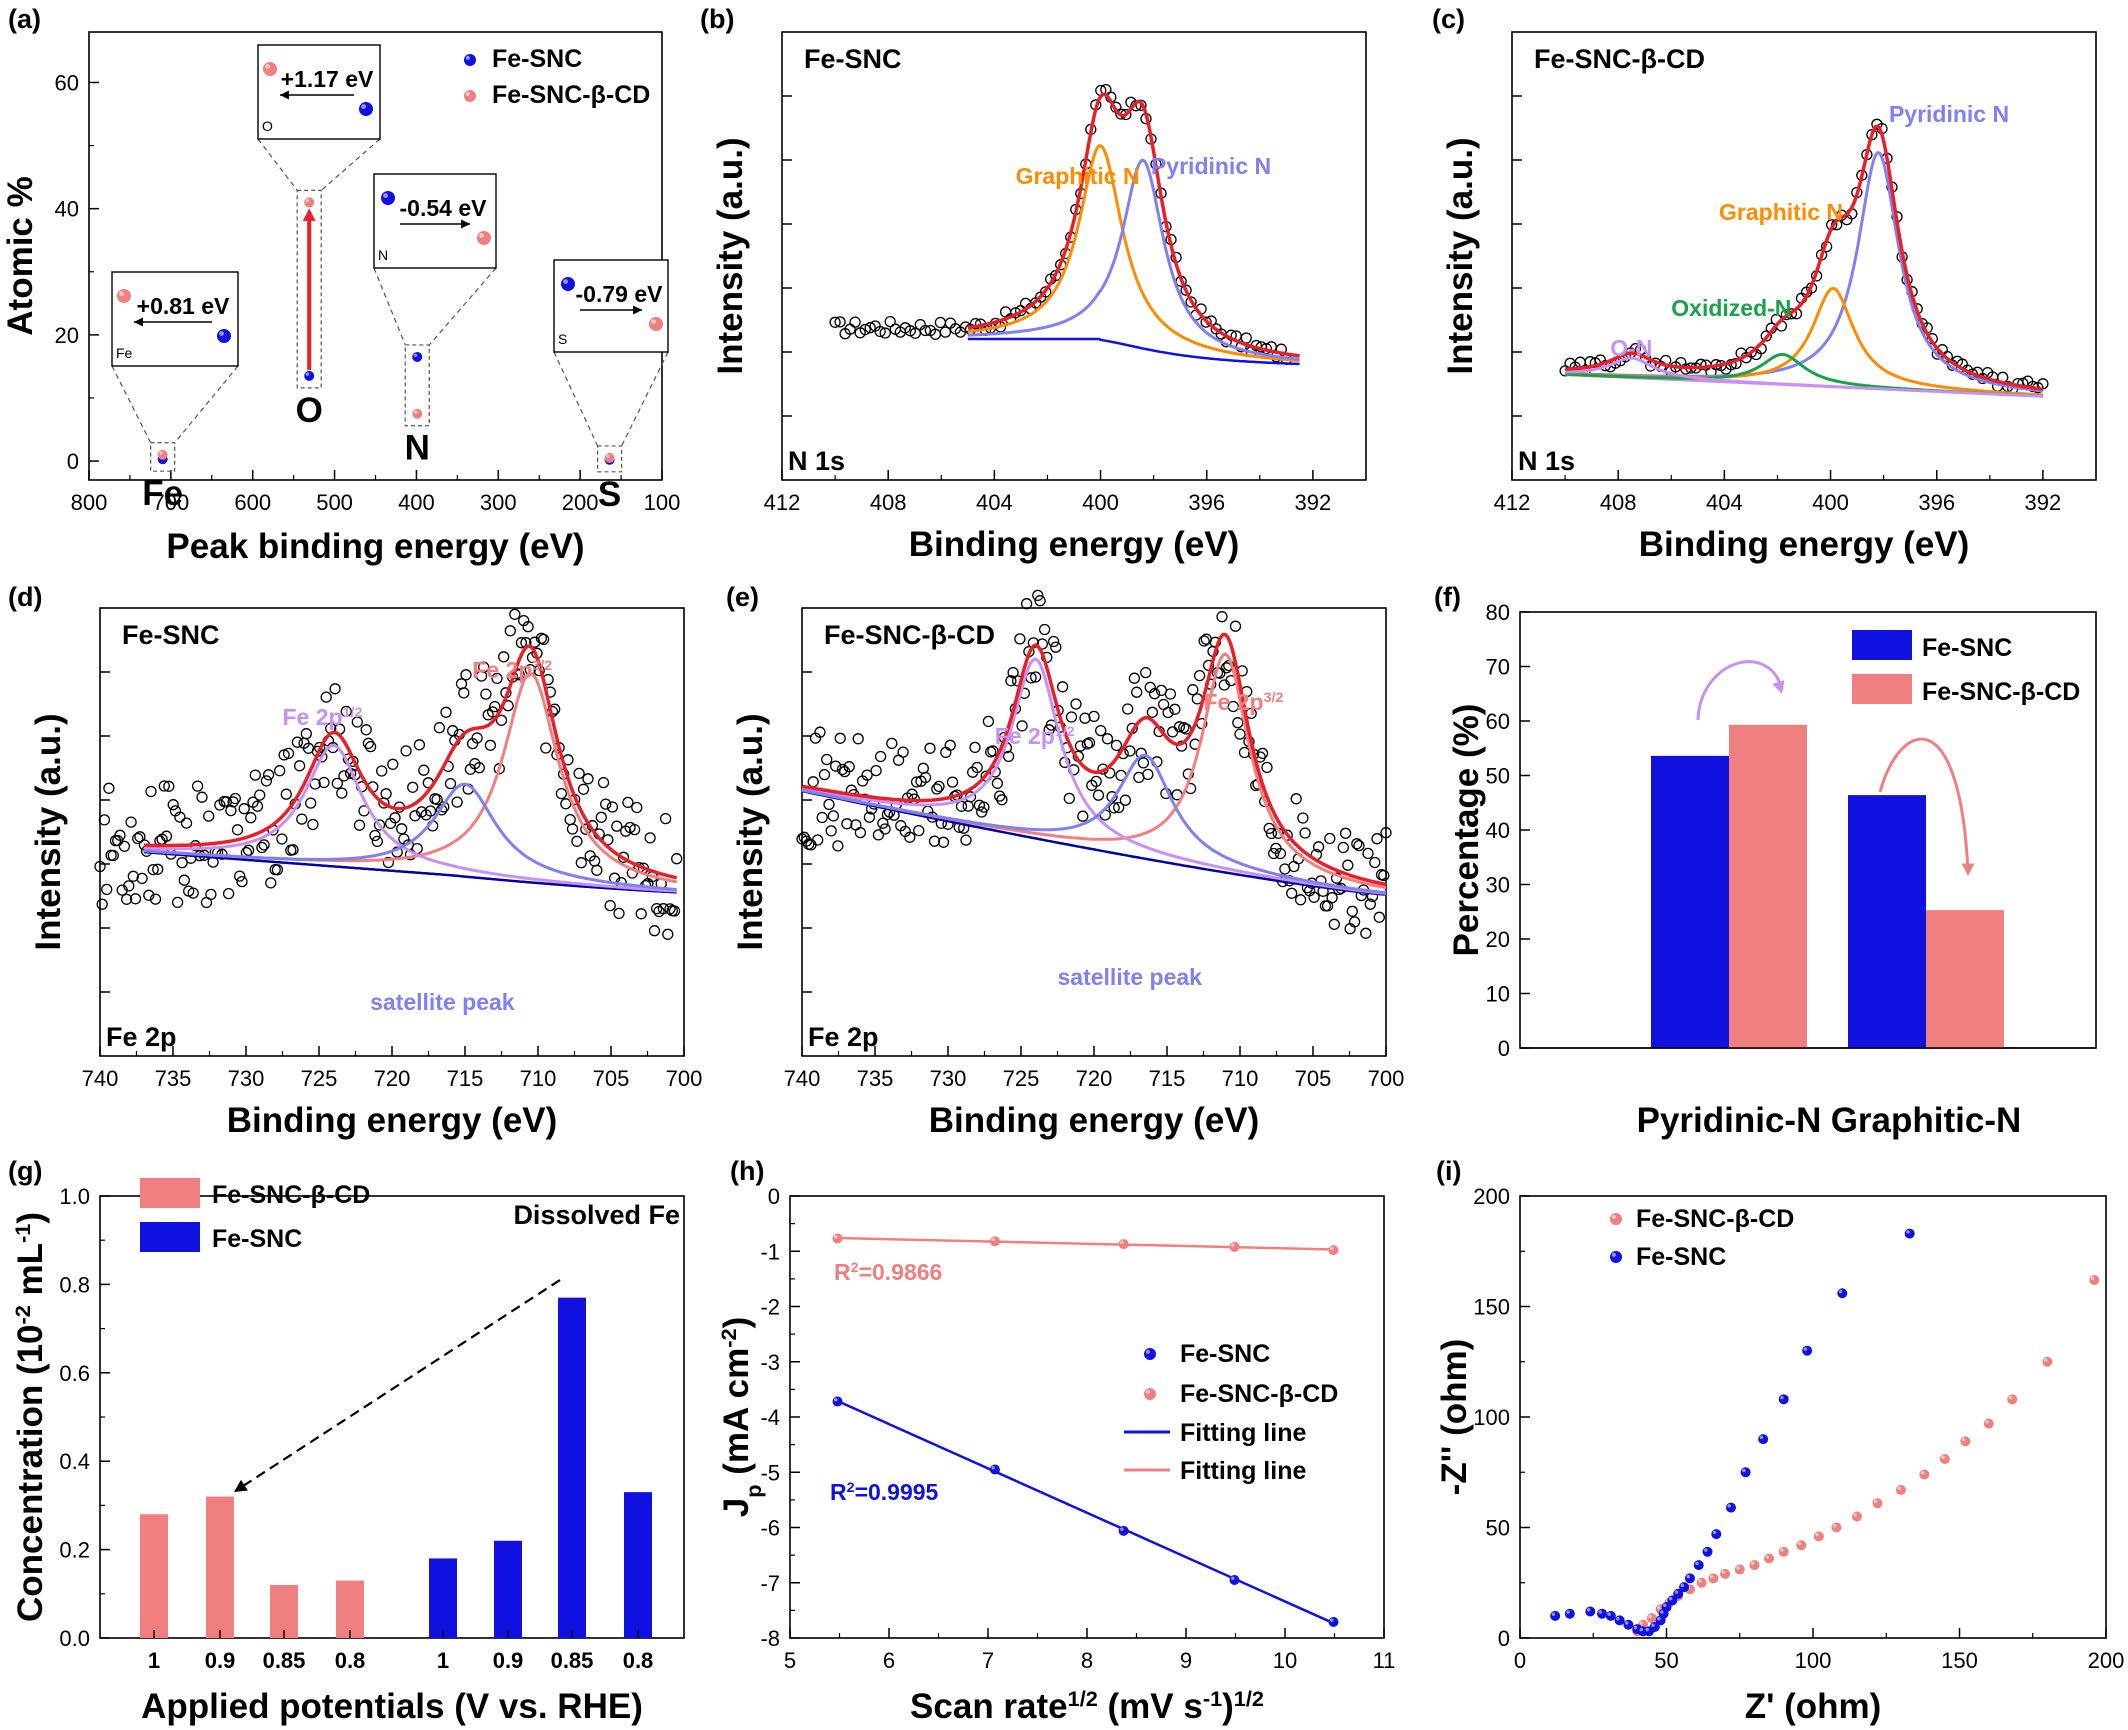  What do you see at coordinates (774, 1196) in the screenshot?
I see `h-y-tick-label: 0` at bounding box center [774, 1196].